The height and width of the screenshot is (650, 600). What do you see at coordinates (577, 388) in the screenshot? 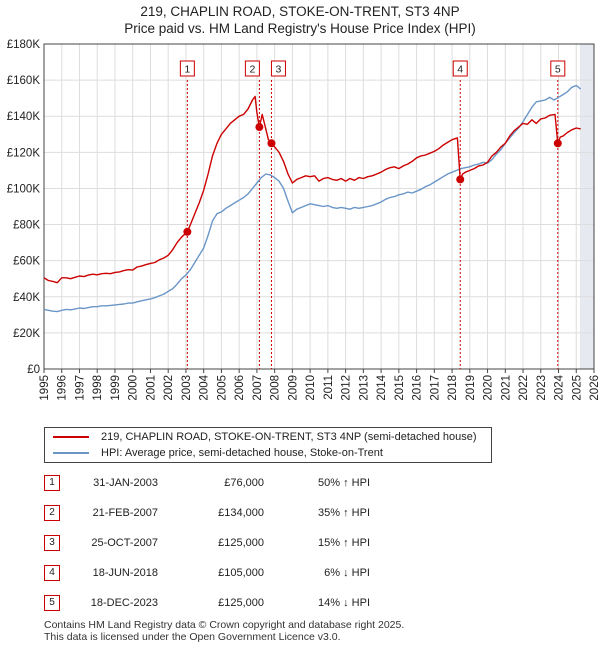
I see `x-tick-label: 2025` at bounding box center [577, 388].